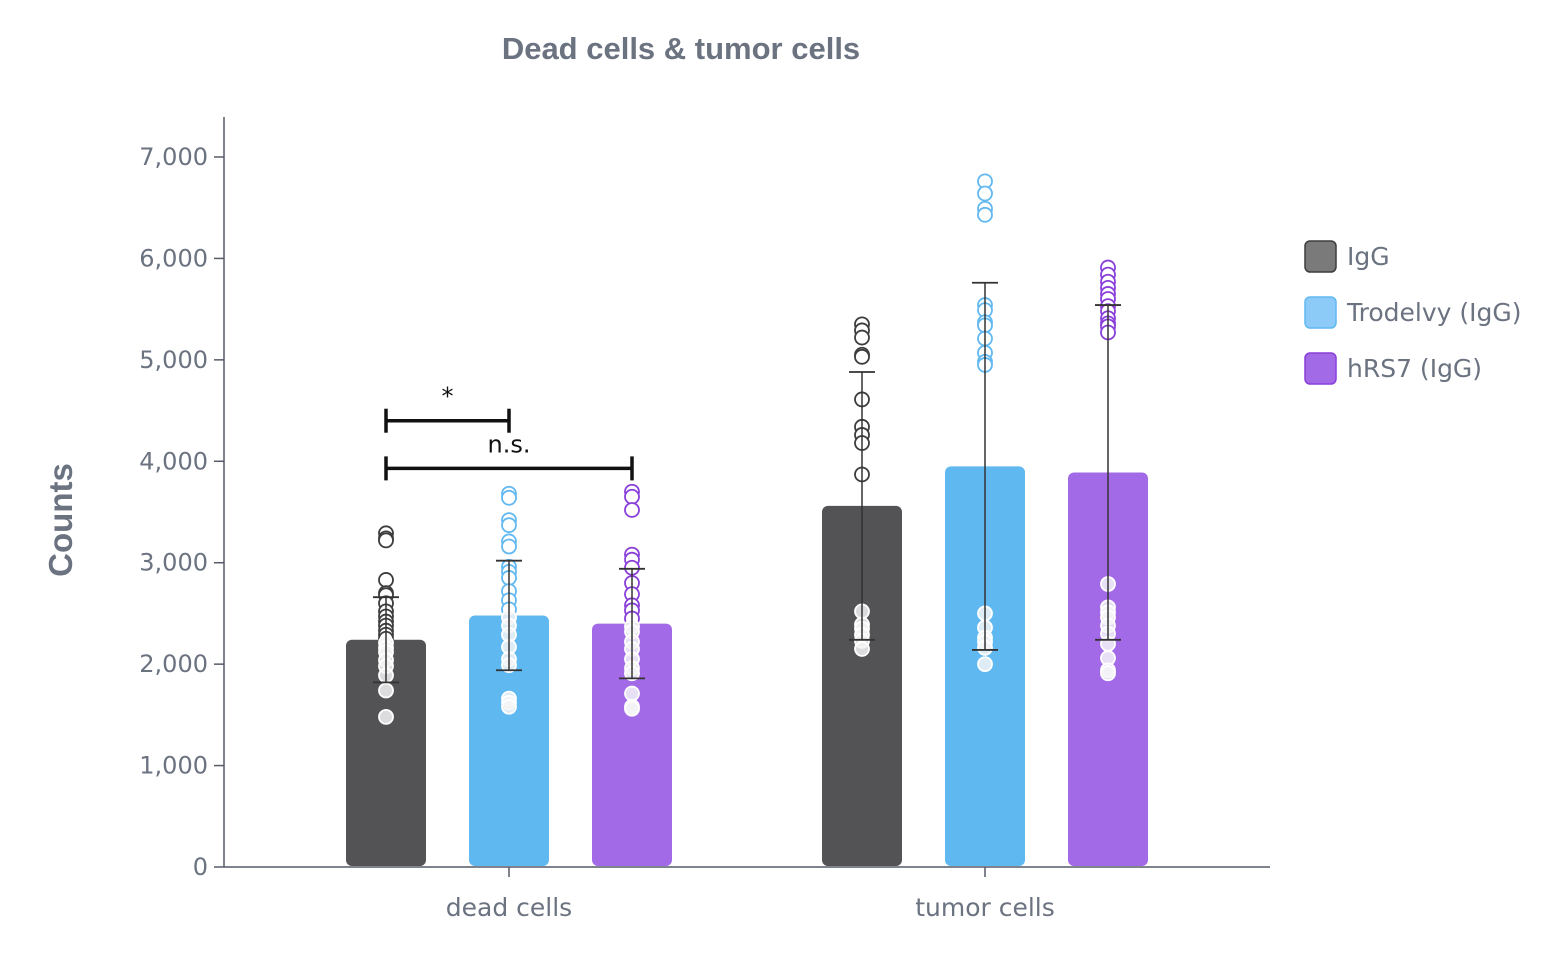 This screenshot has height=968, width=1556. I want to click on y-tick-label: 6,000, so click(173, 258).